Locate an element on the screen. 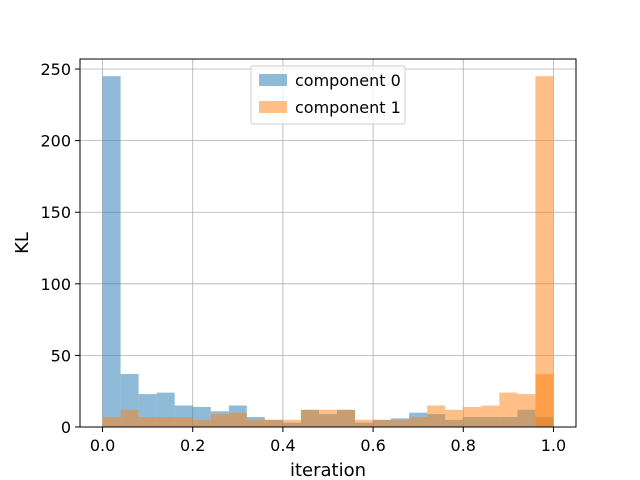 The image size is (640, 480). legend-box is located at coordinates (328, 95).